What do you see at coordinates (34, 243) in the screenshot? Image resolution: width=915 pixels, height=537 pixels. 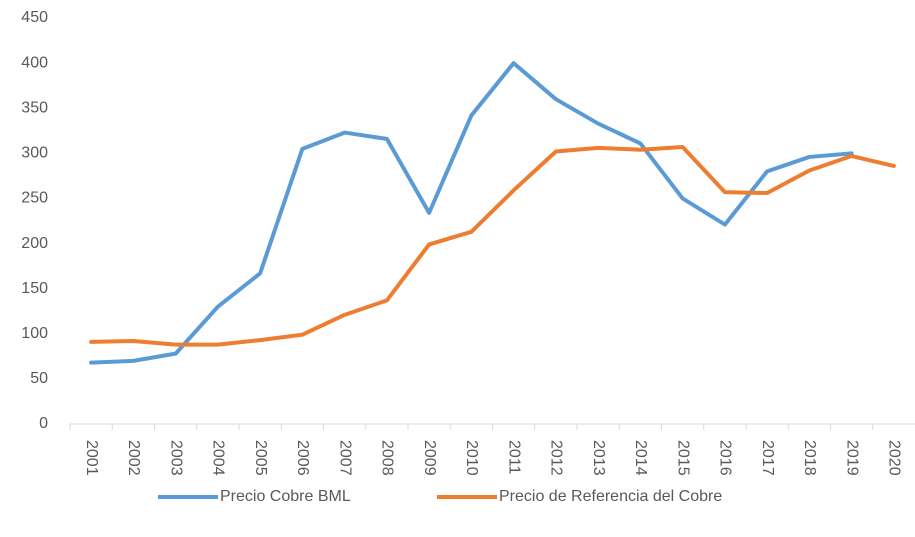 I see `y-tick-label: 200` at bounding box center [34, 243].